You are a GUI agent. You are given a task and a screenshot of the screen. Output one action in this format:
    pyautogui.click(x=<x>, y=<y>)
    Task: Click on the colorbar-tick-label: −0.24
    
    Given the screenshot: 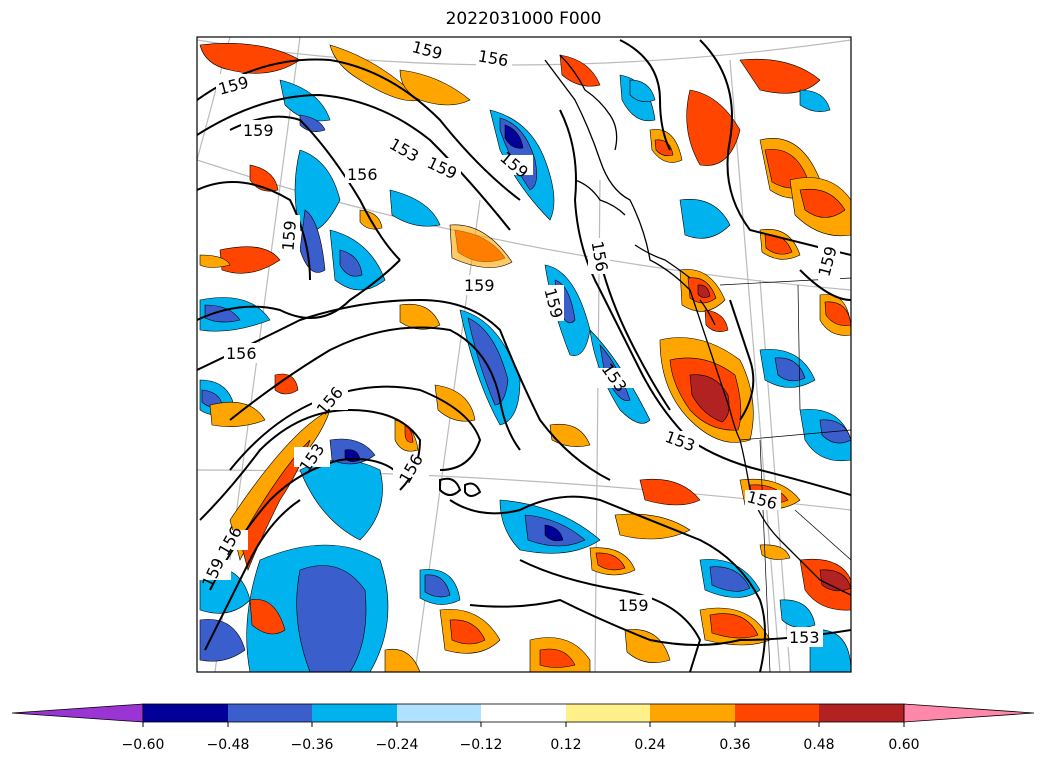 What is the action you would take?
    pyautogui.click(x=397, y=745)
    